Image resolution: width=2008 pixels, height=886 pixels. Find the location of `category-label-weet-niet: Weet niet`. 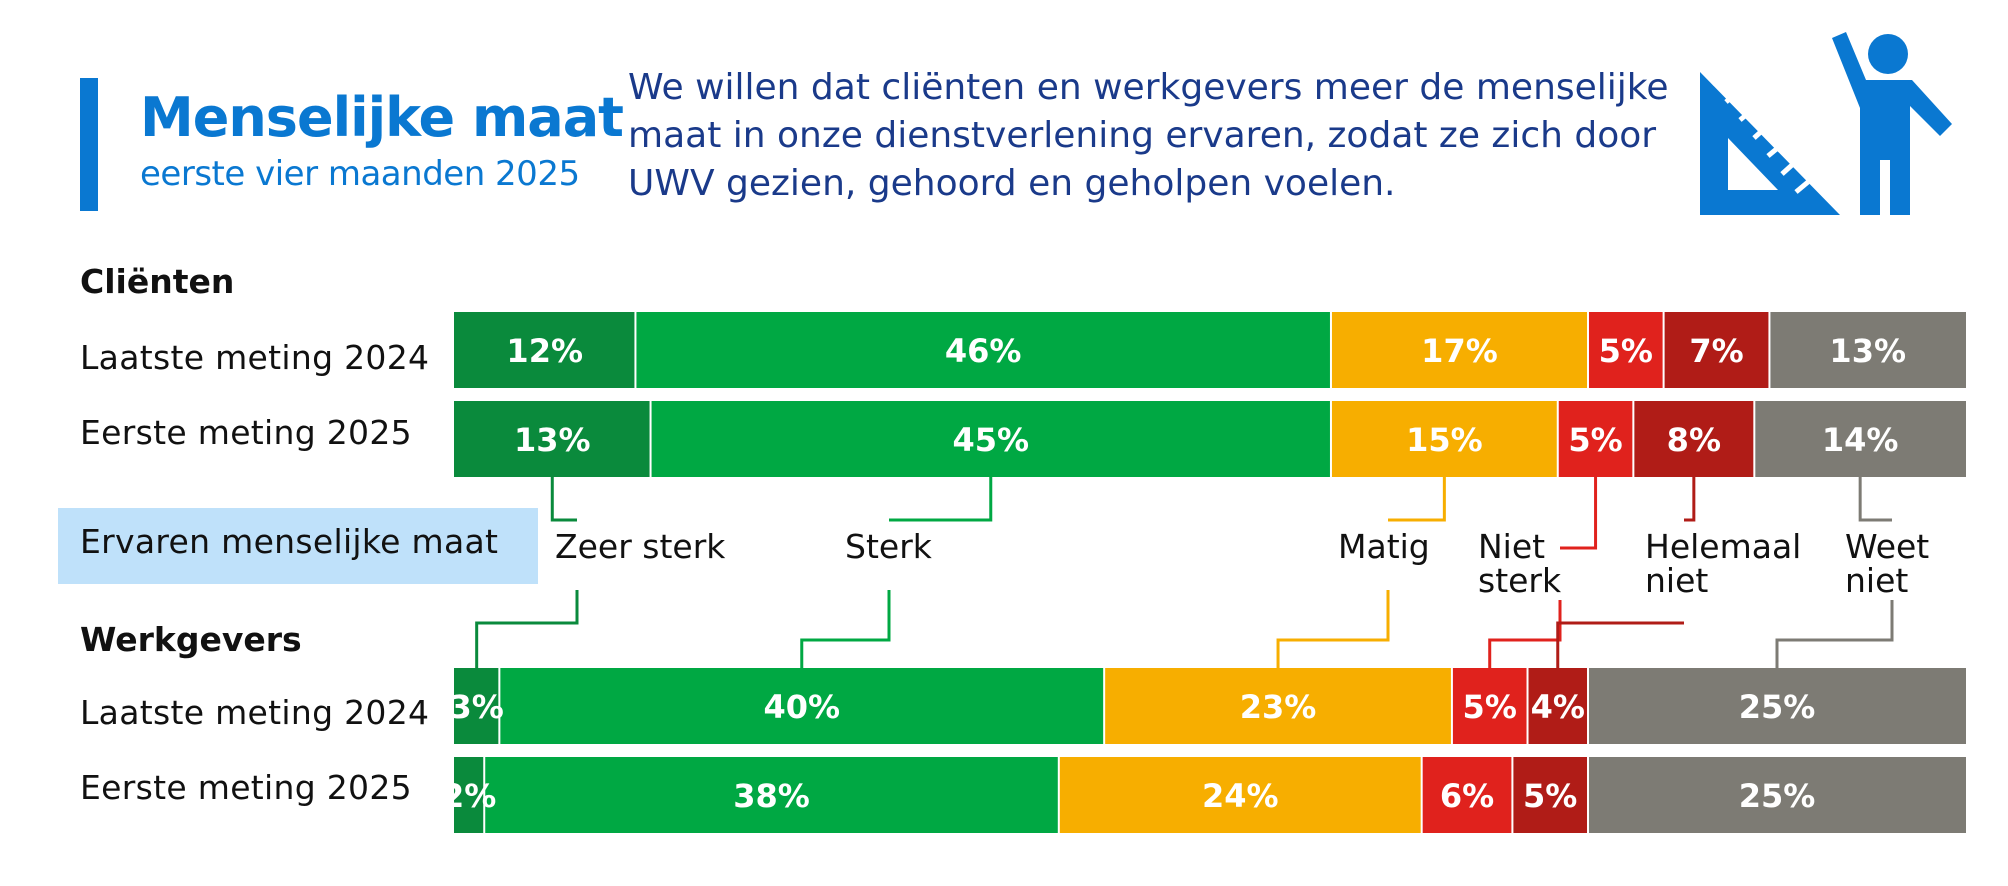

category-label-weet-niet: Weet niet is located at coordinates (1887, 563).